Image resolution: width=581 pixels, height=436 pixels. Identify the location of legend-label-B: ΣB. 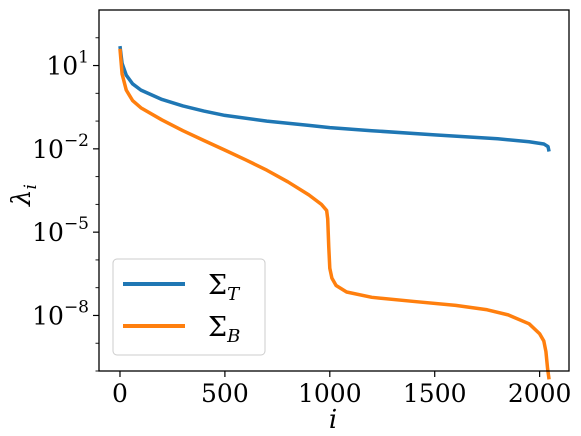
(224, 329).